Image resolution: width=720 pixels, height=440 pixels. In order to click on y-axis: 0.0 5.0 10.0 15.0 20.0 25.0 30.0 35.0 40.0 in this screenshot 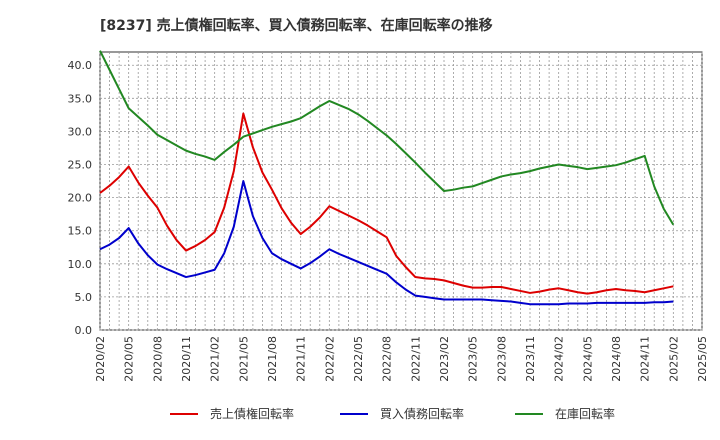, I will do `click(80, 198)`.